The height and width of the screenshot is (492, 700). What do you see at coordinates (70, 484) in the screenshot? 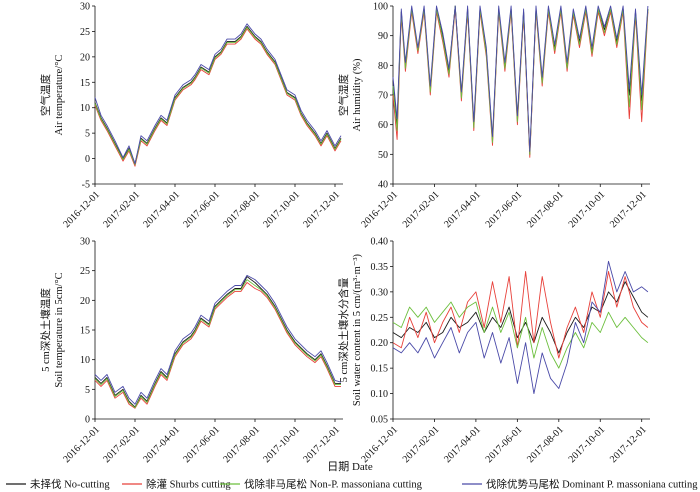
I see `legend-label: 未择伐 No-cutting` at bounding box center [70, 484].